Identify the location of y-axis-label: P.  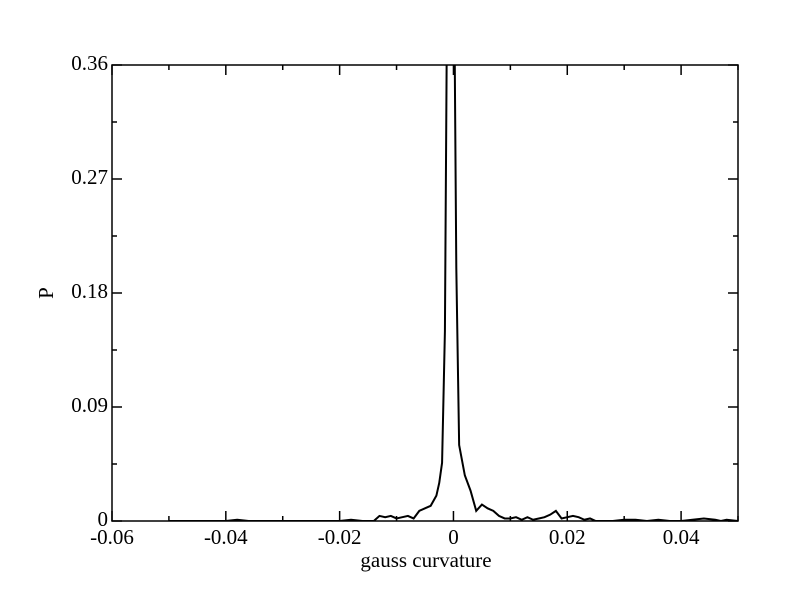
(46, 293).